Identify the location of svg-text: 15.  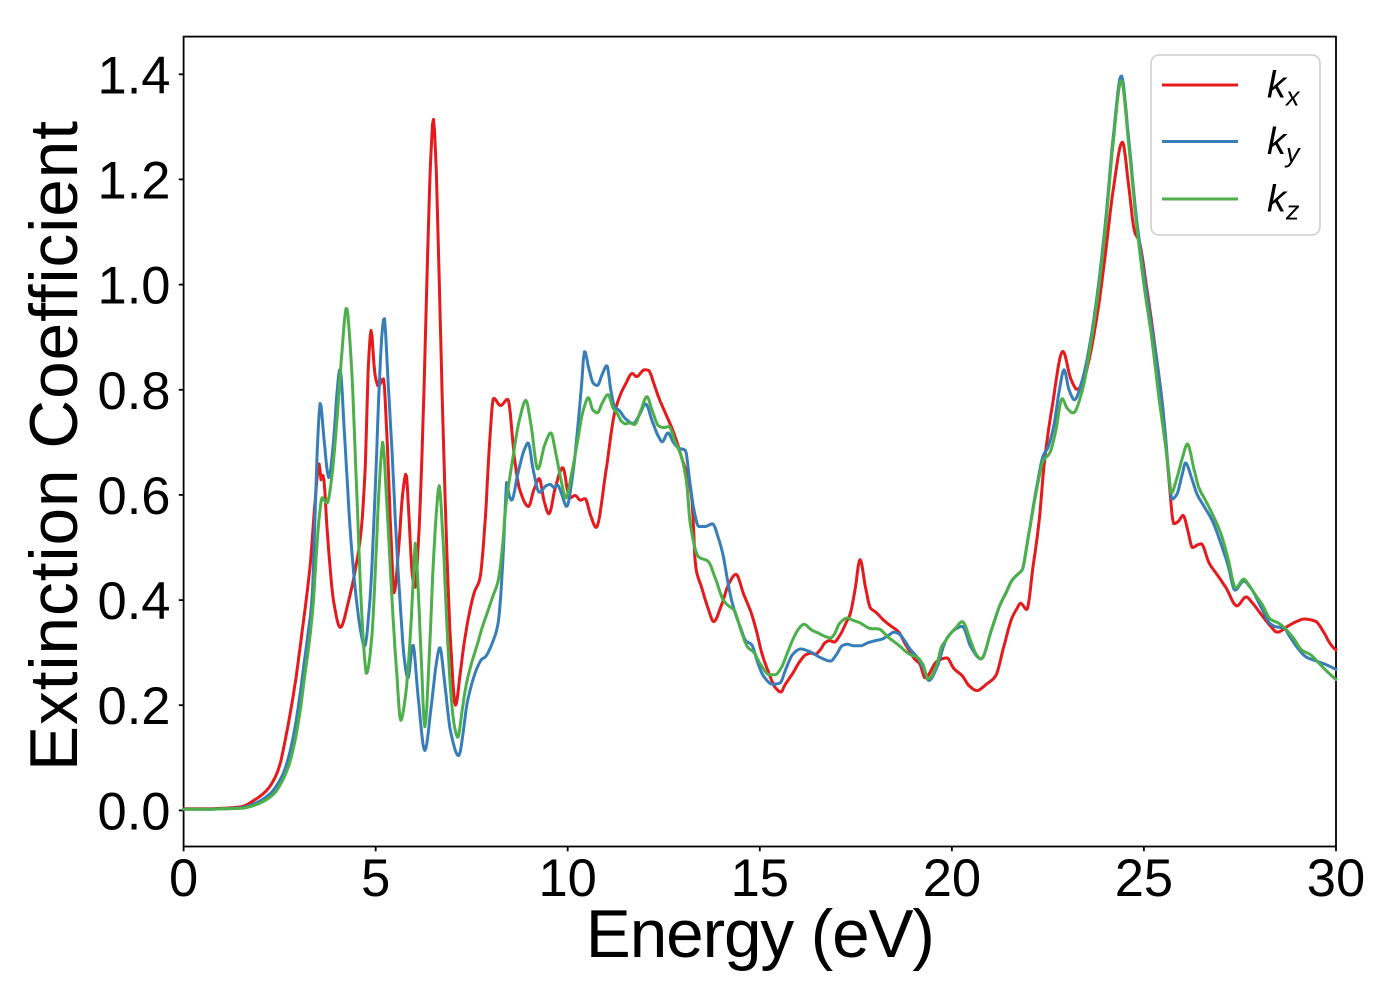
(760, 878).